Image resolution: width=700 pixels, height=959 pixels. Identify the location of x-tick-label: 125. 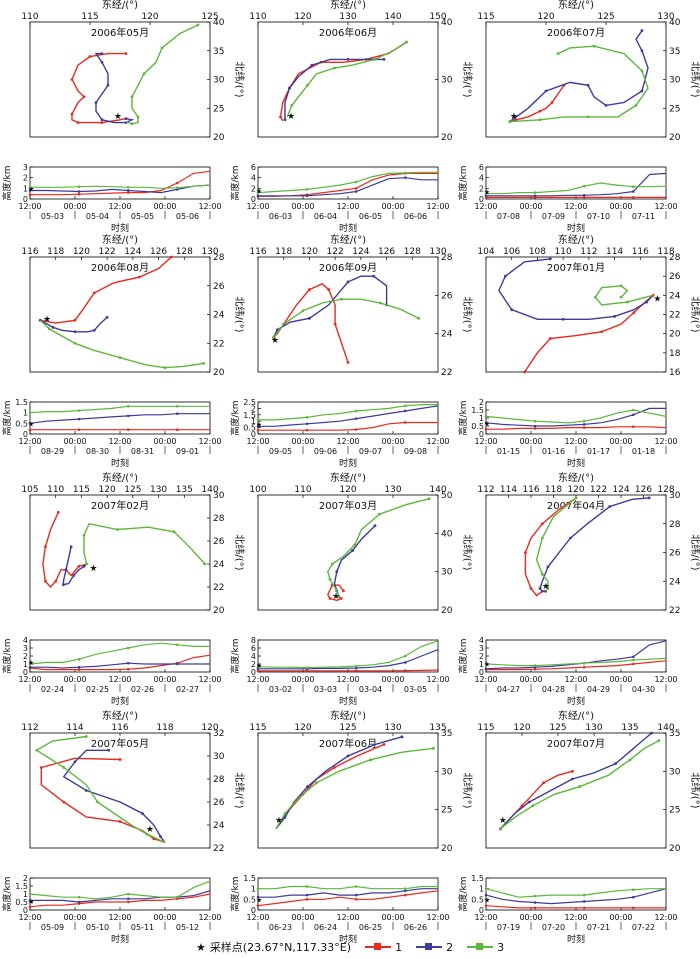
(209, 17).